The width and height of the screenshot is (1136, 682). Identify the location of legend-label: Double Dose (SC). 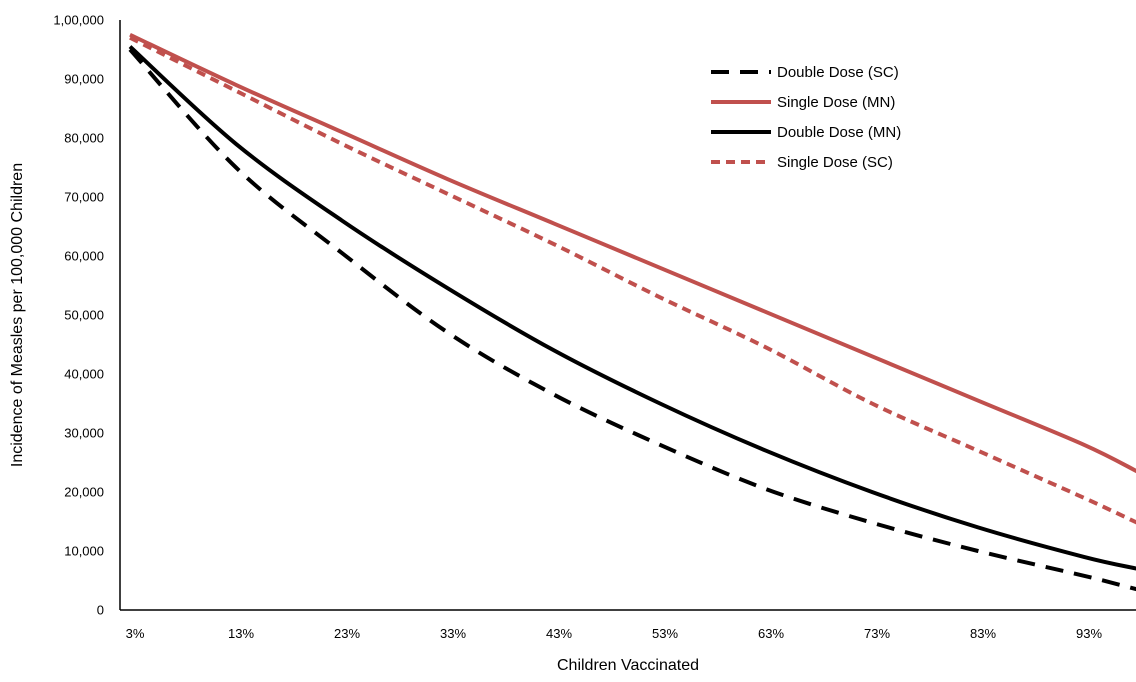
(838, 72).